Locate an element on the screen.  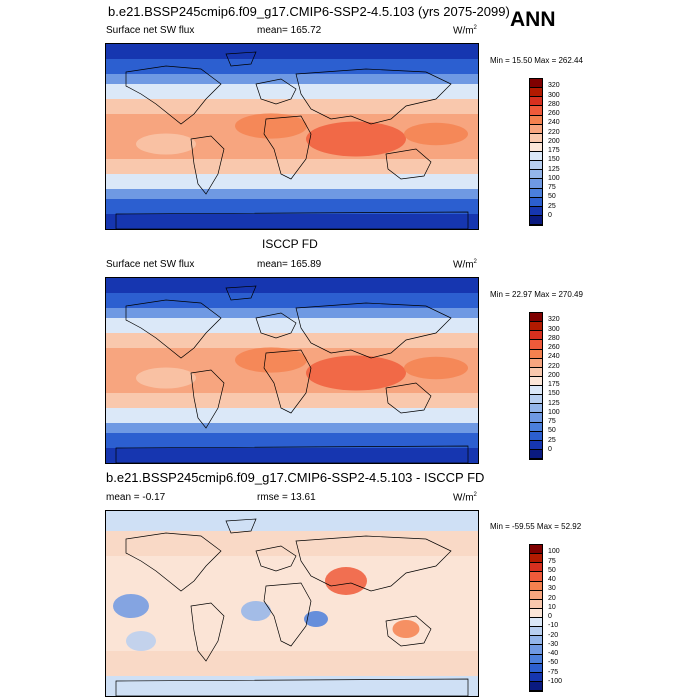
panel1-left-label: Surface net SW flux is located at coordinates (150, 30).